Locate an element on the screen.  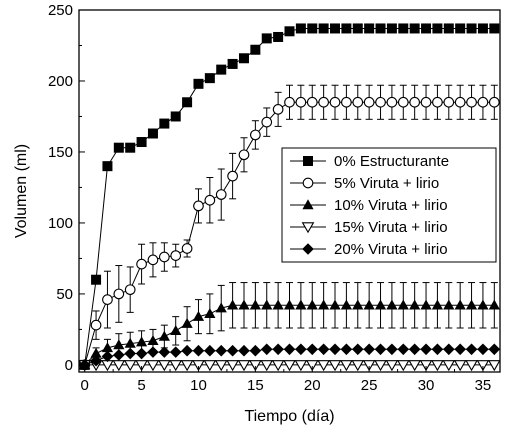
legend-label: 20% Viruta + lirio is located at coordinates (391, 249).